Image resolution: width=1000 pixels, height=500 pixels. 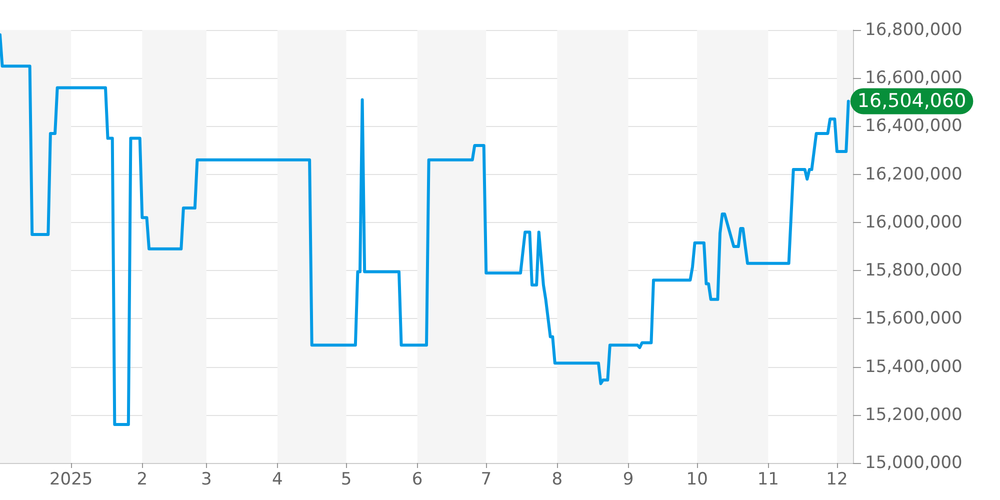 I want to click on x-tick-label: 11, so click(x=768, y=480).